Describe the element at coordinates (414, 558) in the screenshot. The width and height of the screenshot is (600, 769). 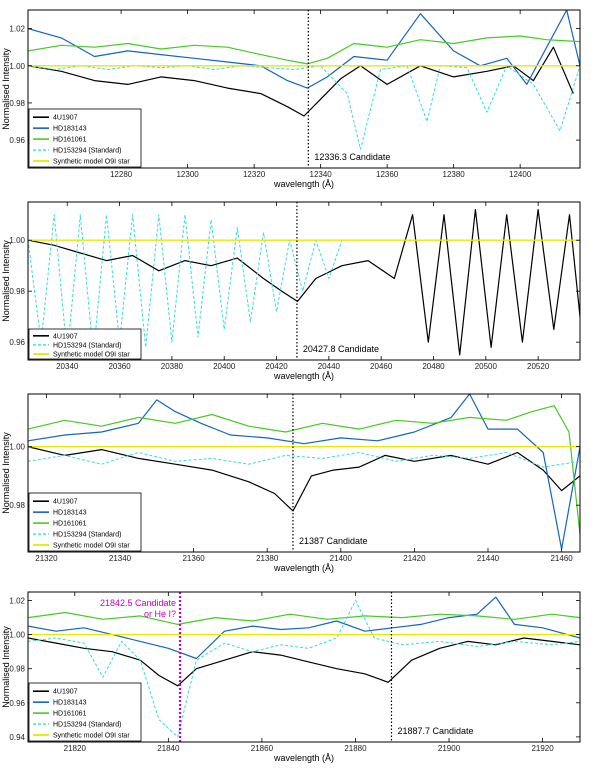
I see `x-tick-label: 21420` at that location.